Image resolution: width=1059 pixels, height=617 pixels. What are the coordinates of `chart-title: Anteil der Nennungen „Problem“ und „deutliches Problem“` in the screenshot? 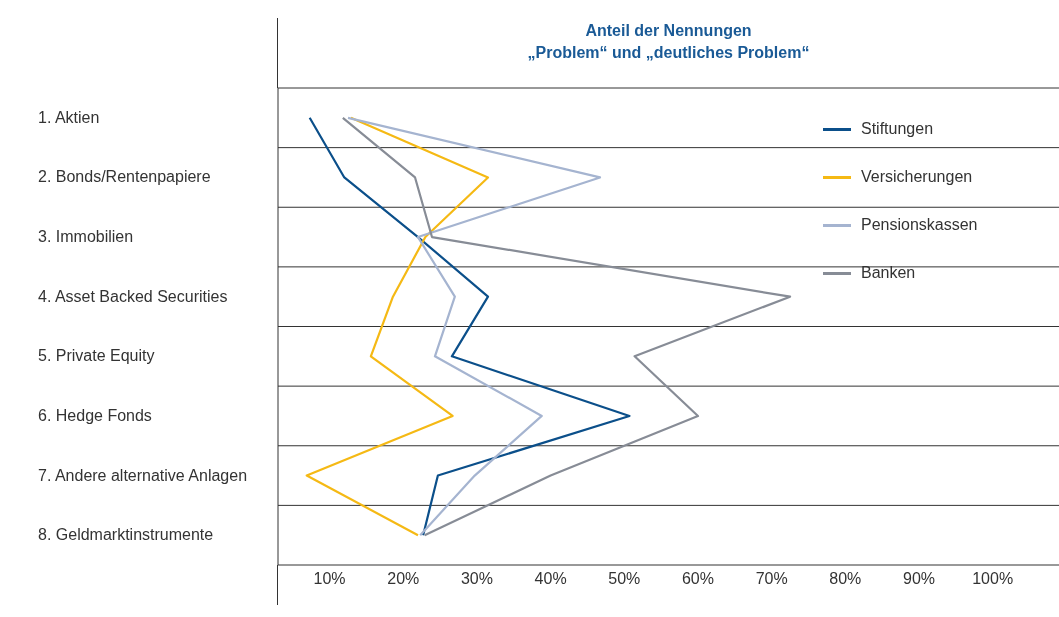 It's located at (668, 42).